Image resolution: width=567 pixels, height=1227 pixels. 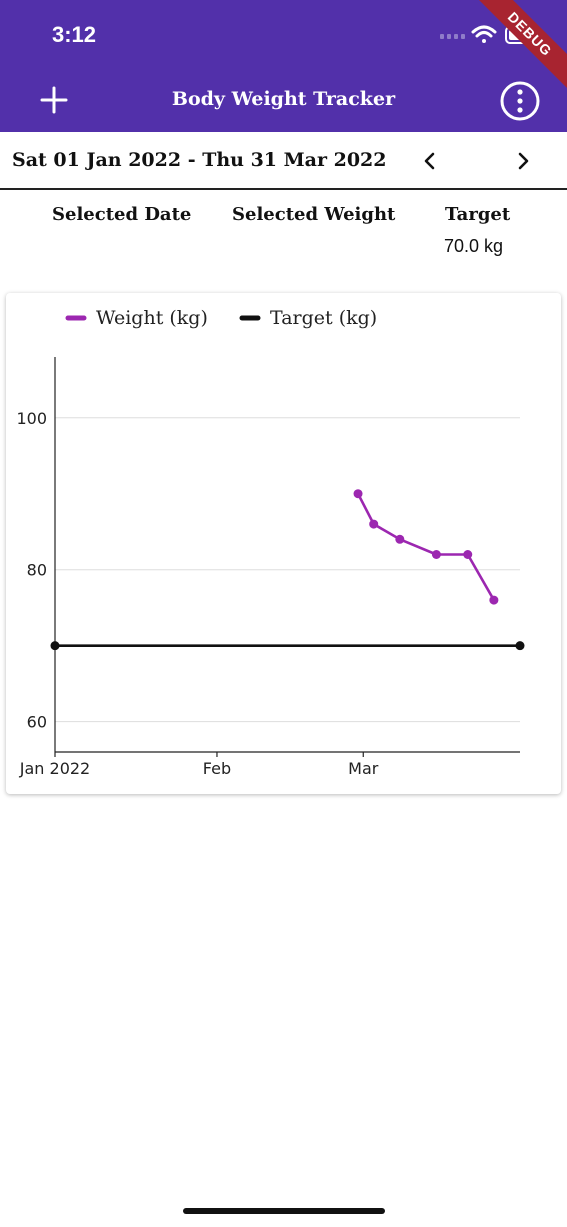 What do you see at coordinates (284, 1211) in the screenshot?
I see `home-indicator` at bounding box center [284, 1211].